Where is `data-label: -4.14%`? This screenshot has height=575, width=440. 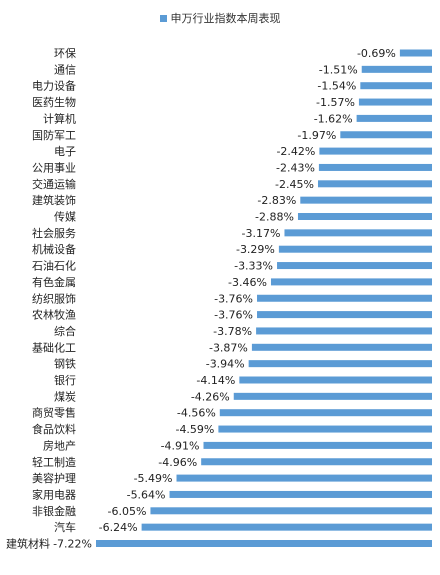 data-label: -4.14% is located at coordinates (215, 380).